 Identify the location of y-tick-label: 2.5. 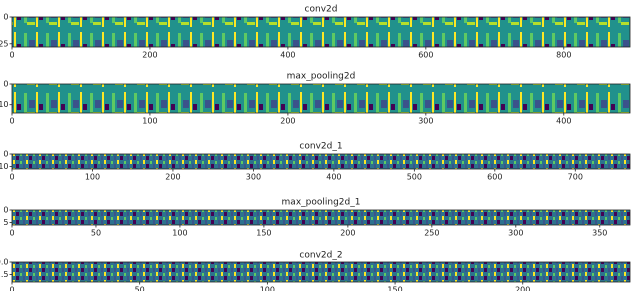
(4, 274).